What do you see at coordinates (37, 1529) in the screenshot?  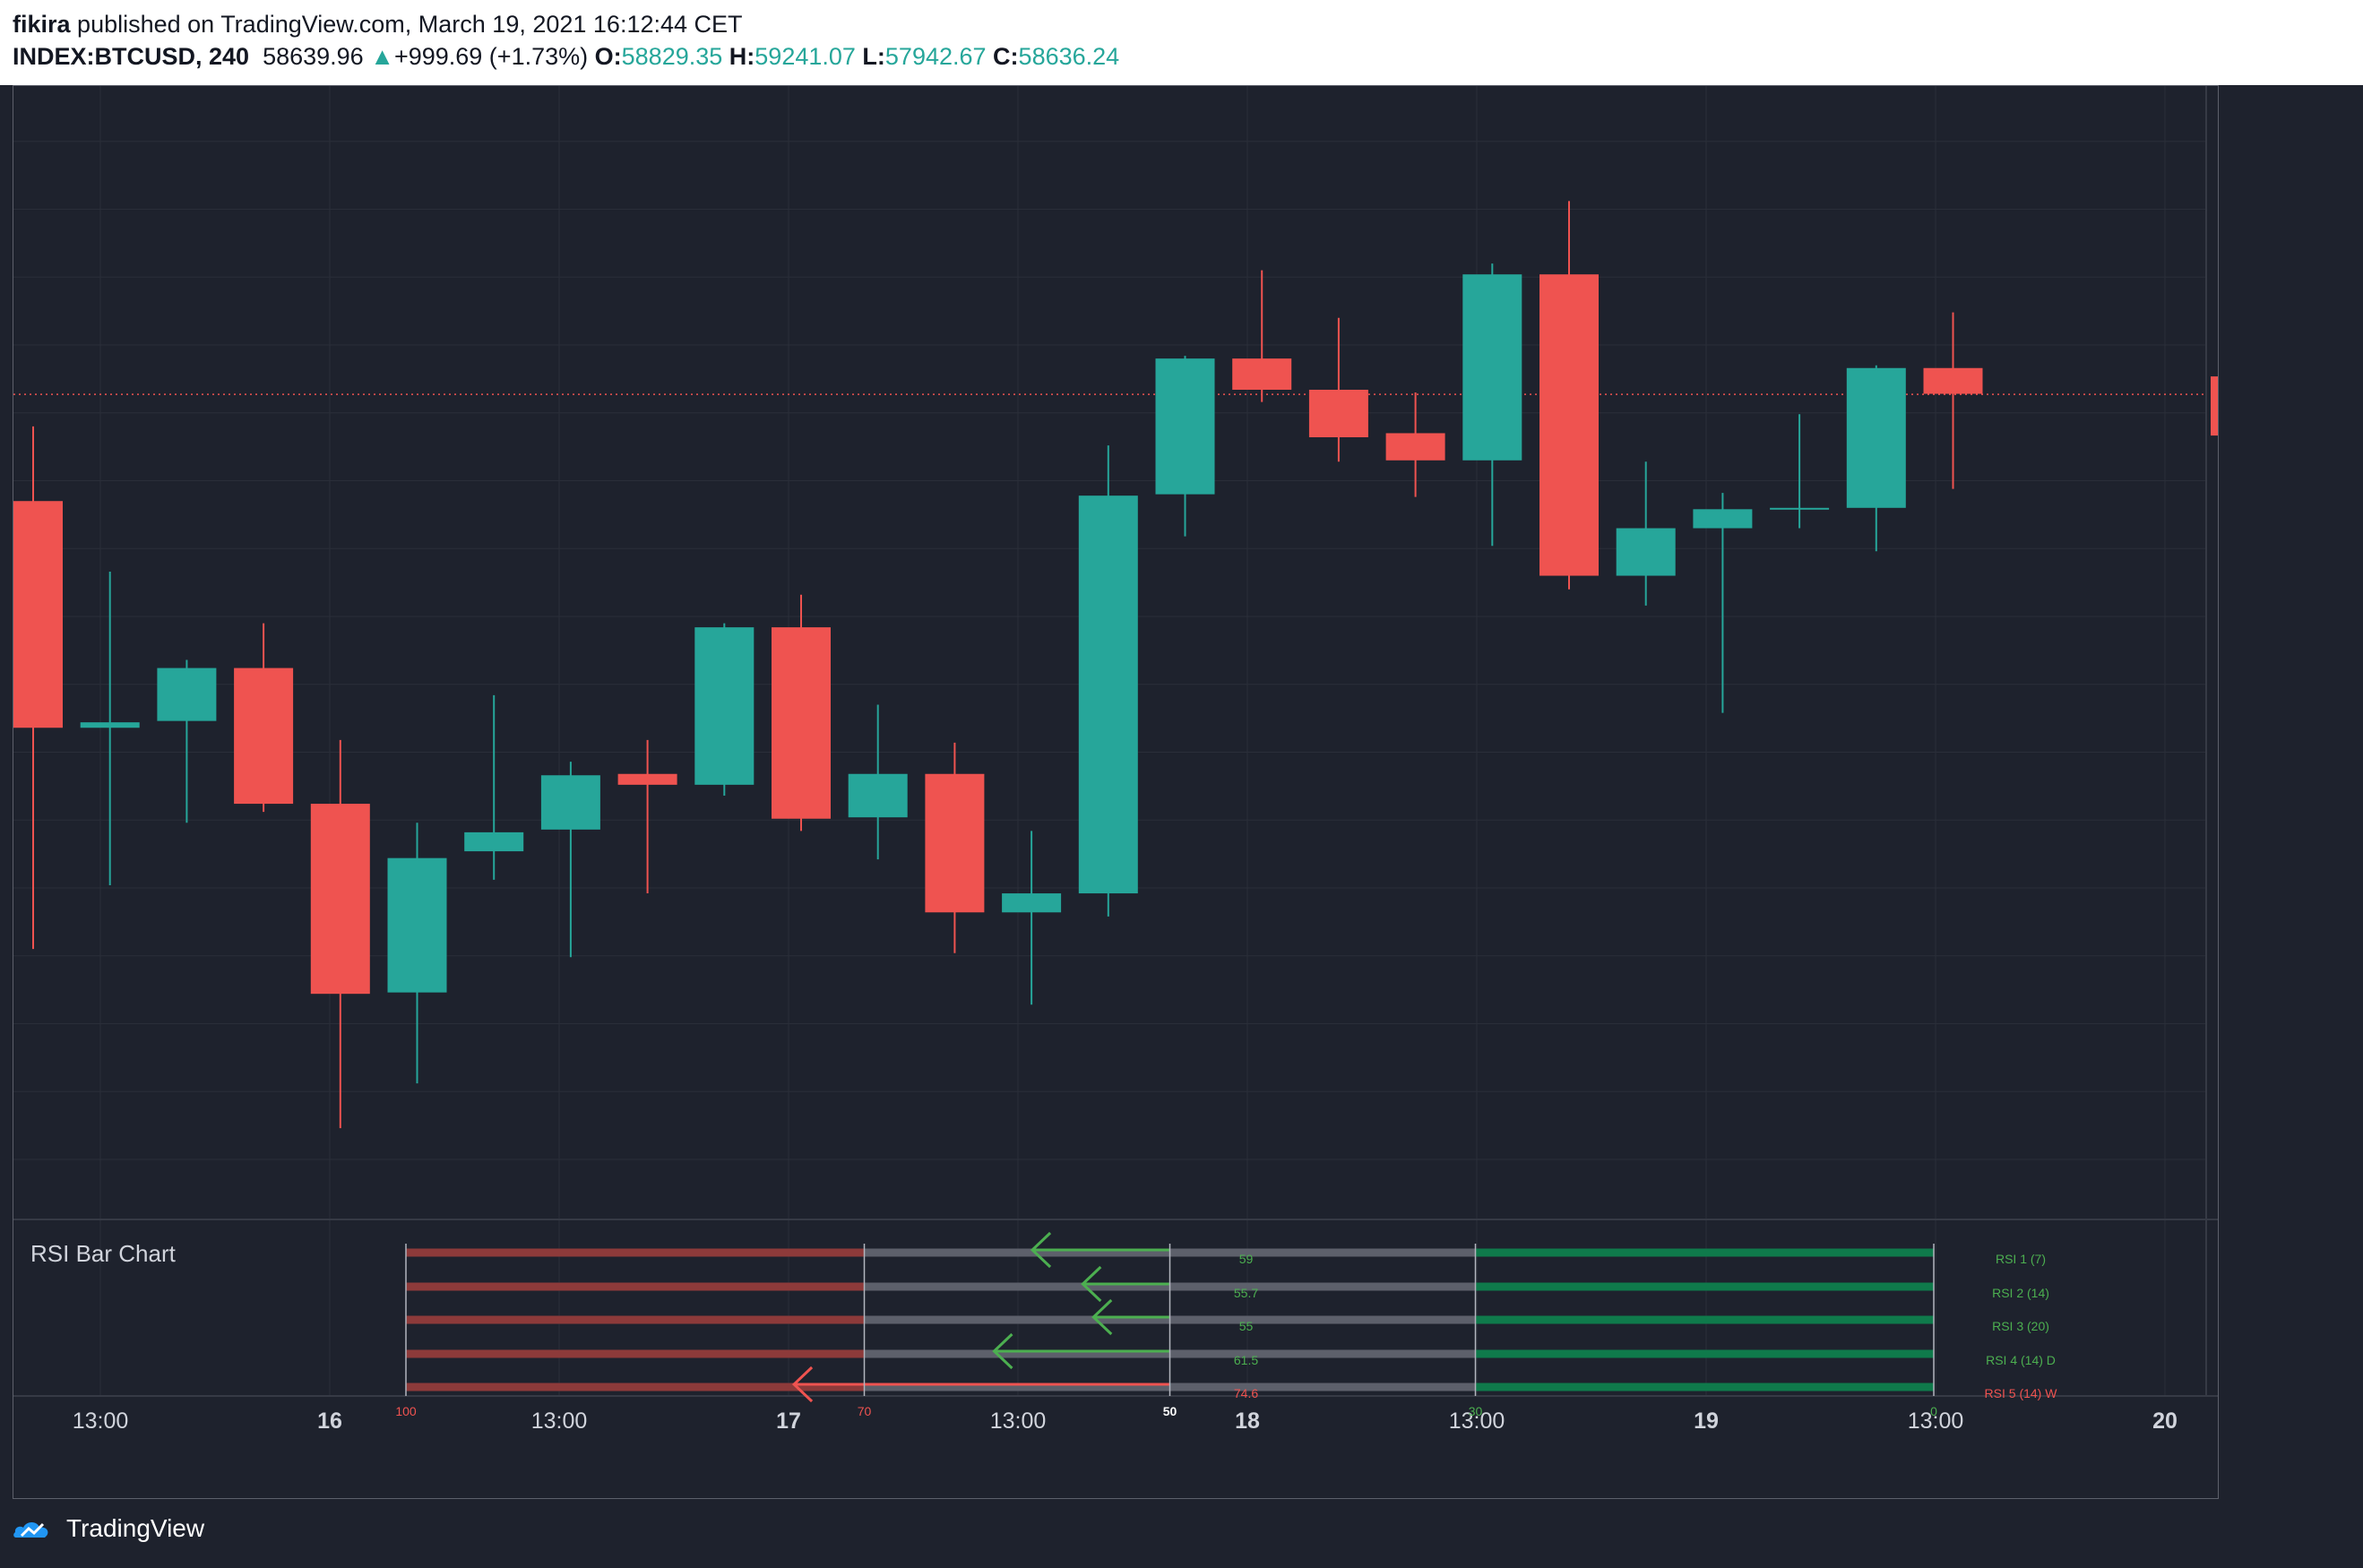 I see `tradingview-logo-icon` at bounding box center [37, 1529].